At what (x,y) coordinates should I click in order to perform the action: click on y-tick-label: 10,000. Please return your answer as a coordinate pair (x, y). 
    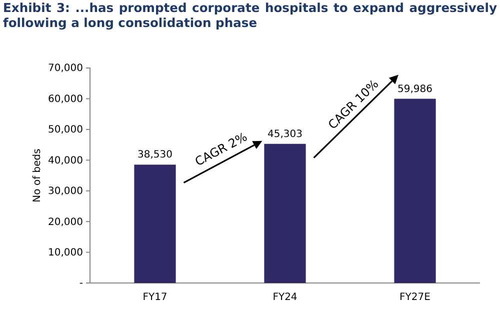
    Looking at the image, I should click on (65, 252).